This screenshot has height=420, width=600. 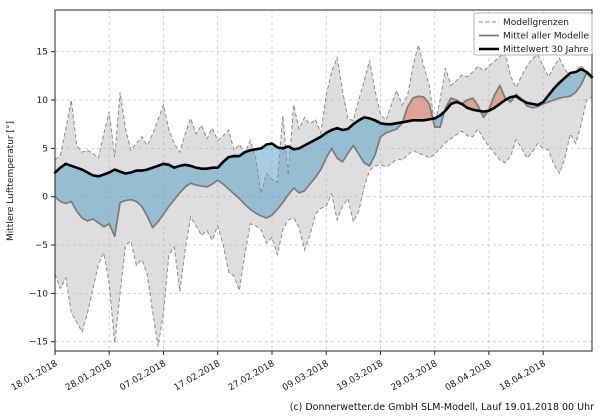 I want to click on x-tick-label: 19.03.2018, so click(x=360, y=376).